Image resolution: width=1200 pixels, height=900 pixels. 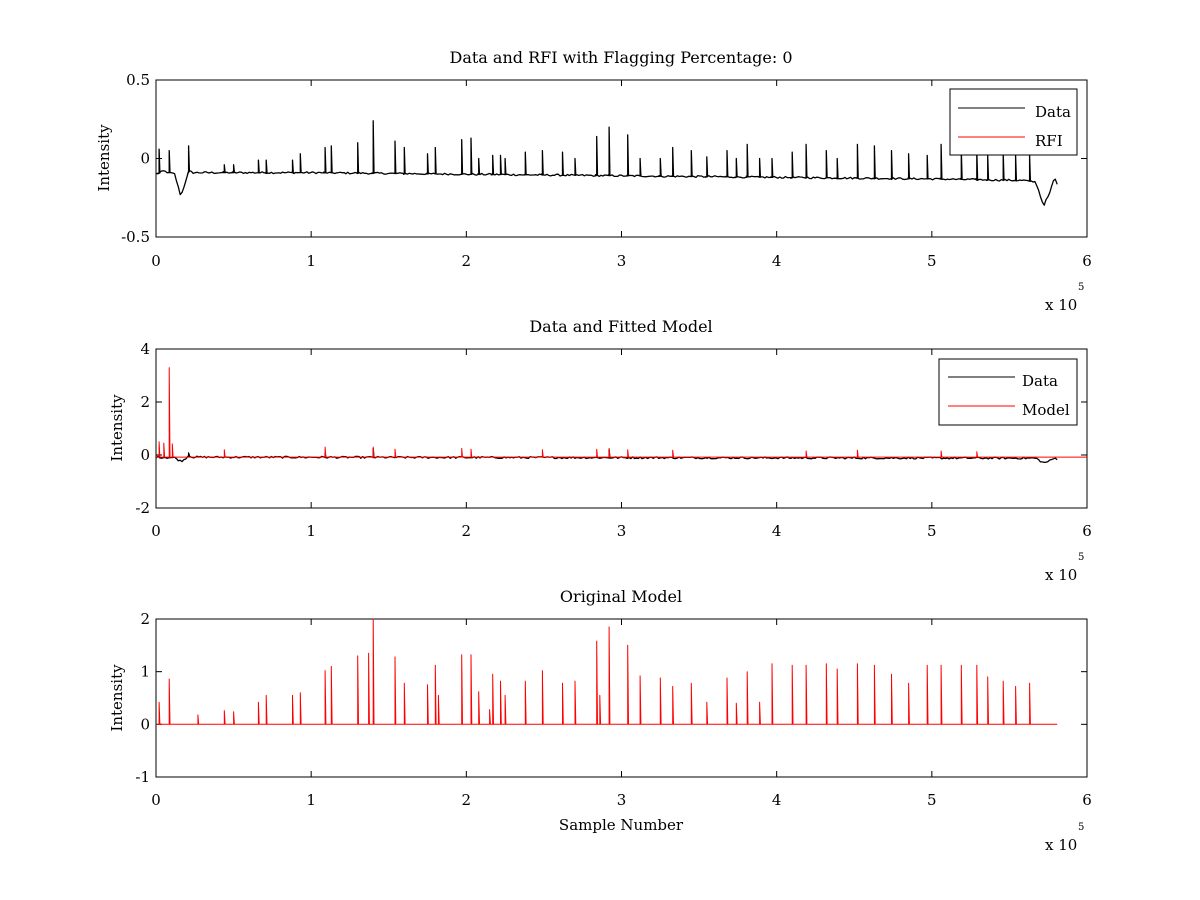 I want to click on y-tick-label: 1, so click(x=145, y=672).